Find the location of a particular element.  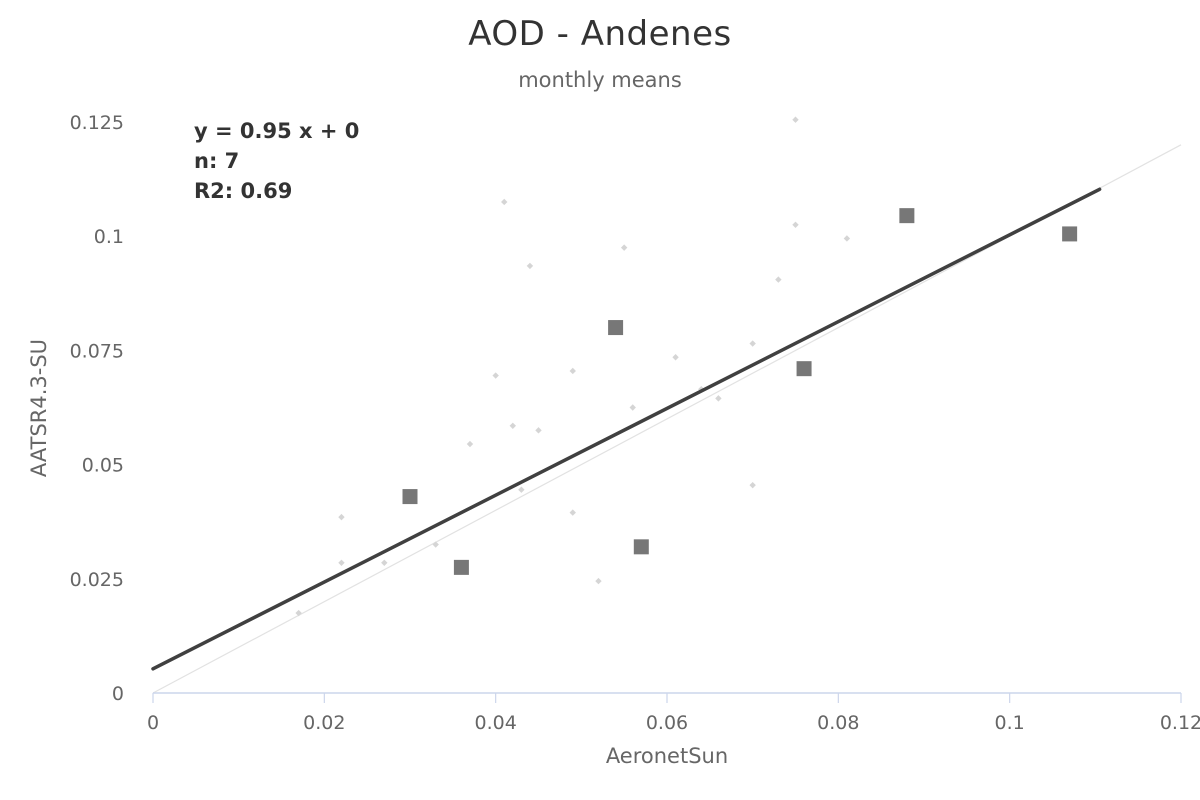

x-tick-label: 0.12 is located at coordinates (1180, 723).